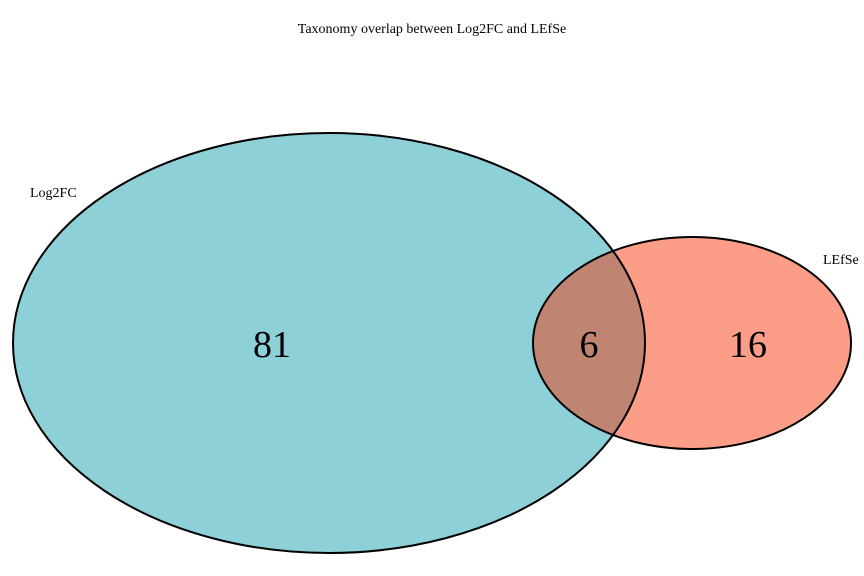 The image size is (864, 576). I want to click on set-label-lefse: LEfSe, so click(841, 260).